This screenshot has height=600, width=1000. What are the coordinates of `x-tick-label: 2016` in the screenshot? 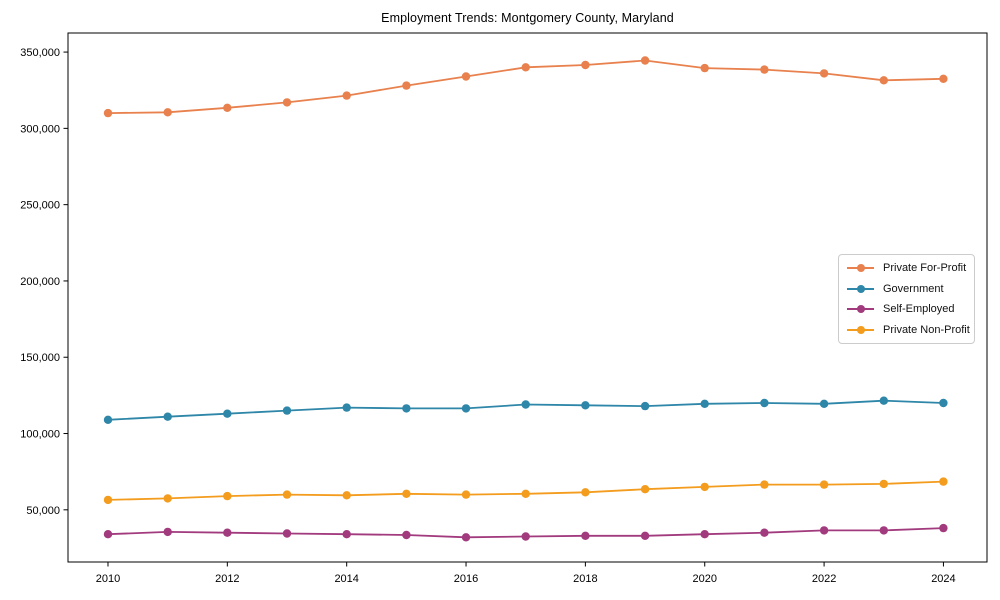 It's located at (466, 579).